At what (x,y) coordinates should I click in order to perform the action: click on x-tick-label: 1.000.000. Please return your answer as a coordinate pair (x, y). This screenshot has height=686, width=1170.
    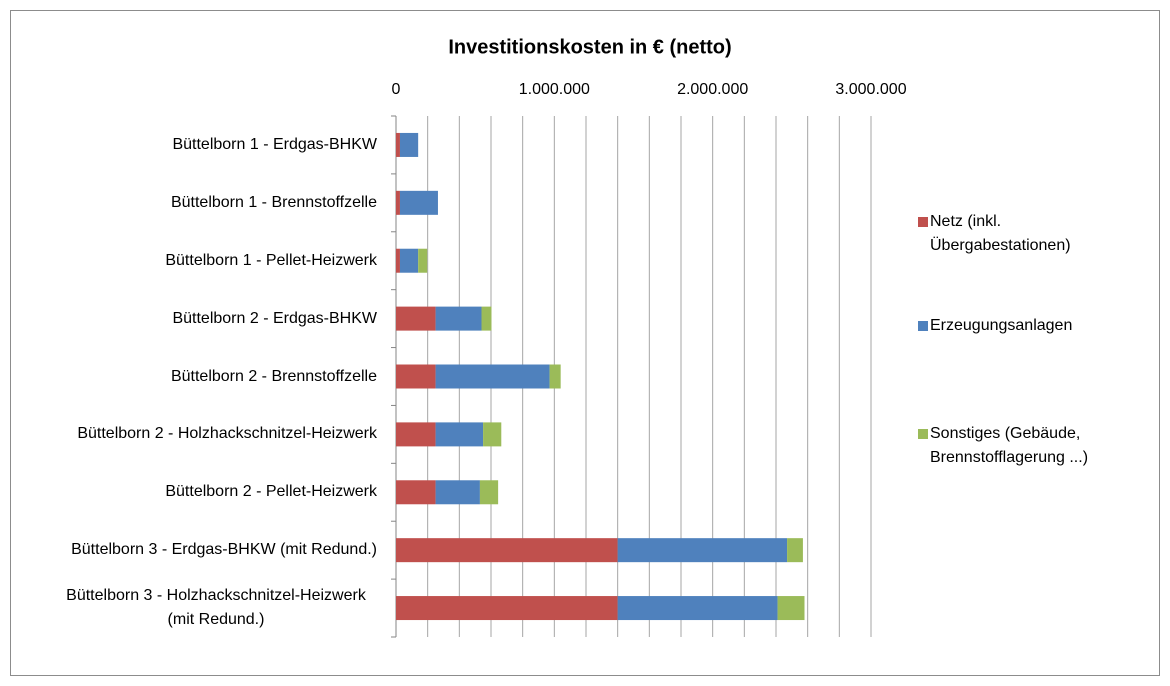
    Looking at the image, I should click on (554, 89).